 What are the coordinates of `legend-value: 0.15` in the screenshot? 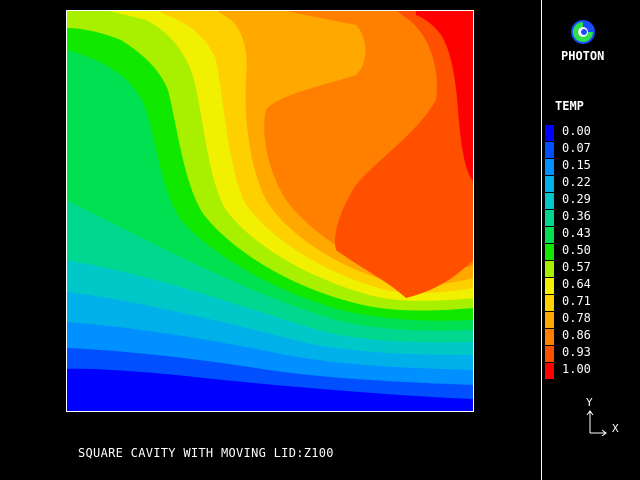 It's located at (576, 165).